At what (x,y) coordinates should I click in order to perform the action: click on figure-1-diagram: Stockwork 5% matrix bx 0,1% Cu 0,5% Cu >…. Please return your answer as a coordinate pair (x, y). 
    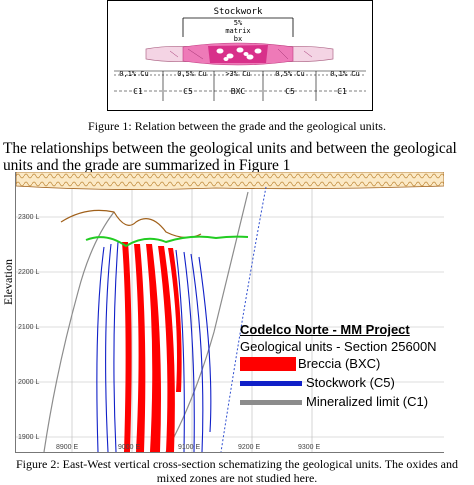
    Looking at the image, I should click on (240, 54).